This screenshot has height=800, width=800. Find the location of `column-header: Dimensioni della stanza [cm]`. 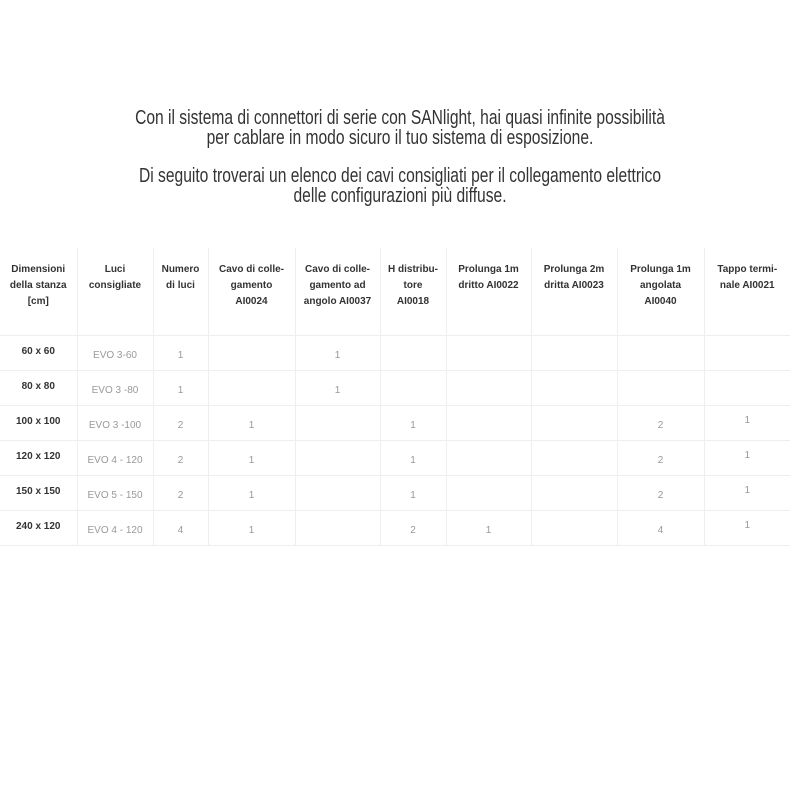

column-header: Dimensioni della stanza [cm] is located at coordinates (39, 292).